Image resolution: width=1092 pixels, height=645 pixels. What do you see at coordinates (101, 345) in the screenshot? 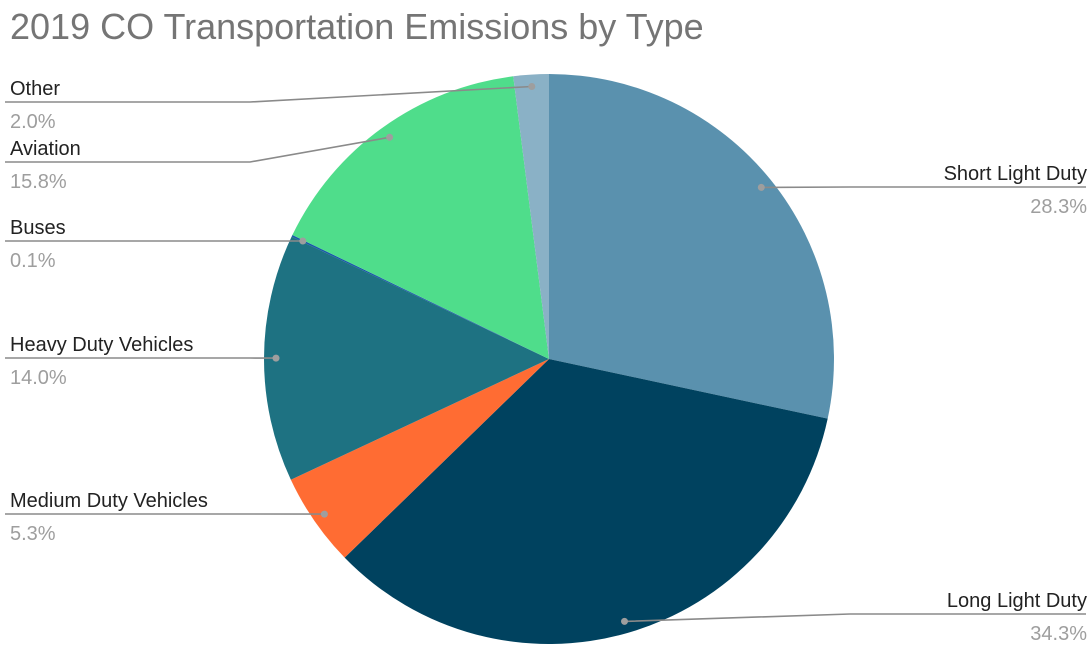
I see `slice-label-heavy-duty-vehicles: Heavy Duty Vehicles` at bounding box center [101, 345].